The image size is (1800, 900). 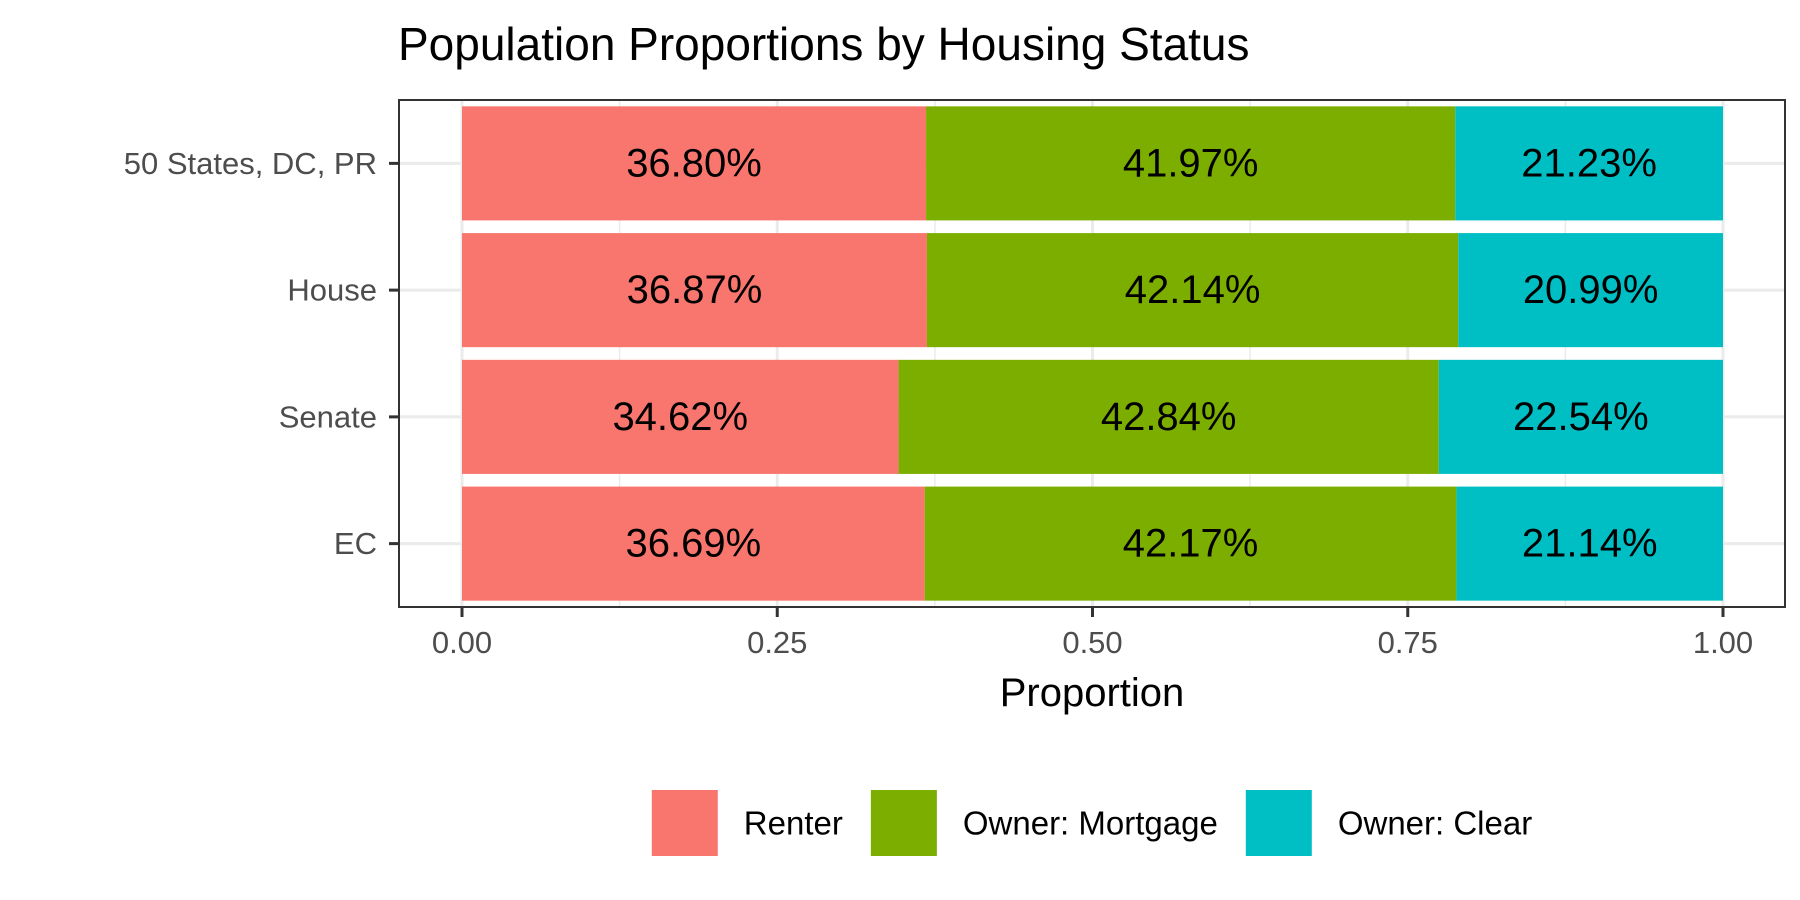 I want to click on bar-value-label: 36.80%, so click(x=694, y=163).